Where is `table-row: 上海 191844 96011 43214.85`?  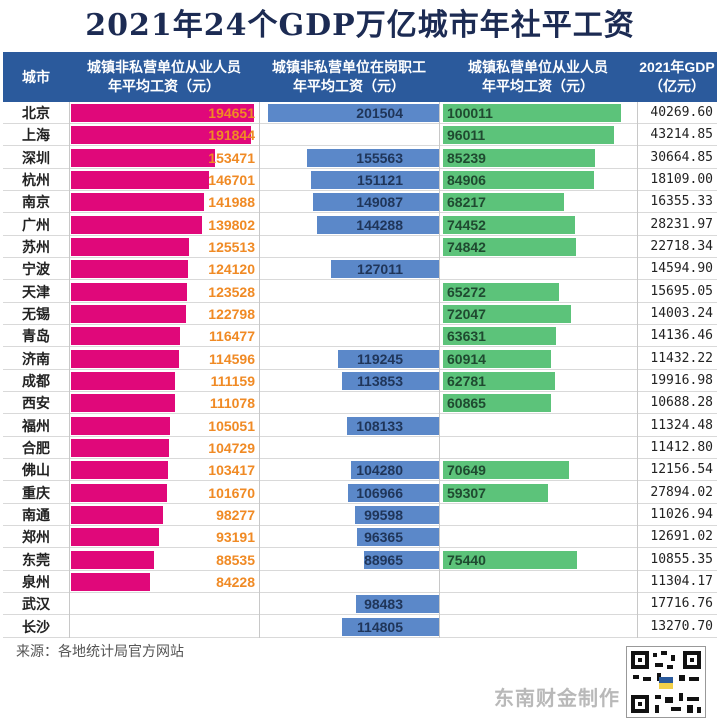 table-row: 上海 191844 96011 43214.85 is located at coordinates (360, 135).